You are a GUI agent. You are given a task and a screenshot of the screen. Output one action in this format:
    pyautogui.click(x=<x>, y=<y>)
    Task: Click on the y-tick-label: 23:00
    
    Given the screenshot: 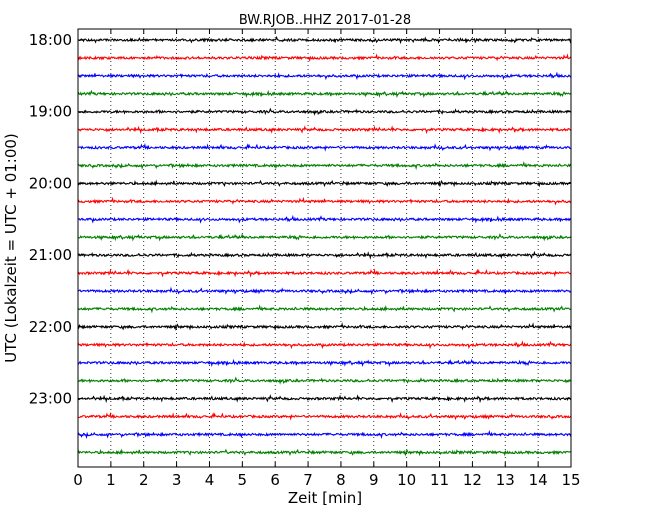 What is the action you would take?
    pyautogui.click(x=50, y=399)
    